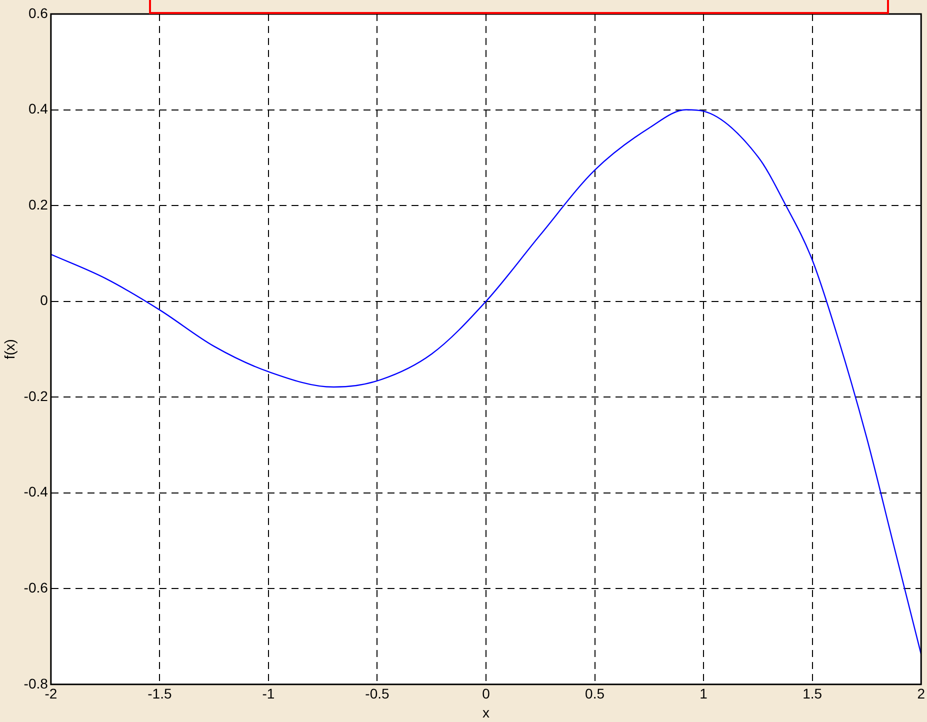 The image size is (927, 722). Describe the element at coordinates (486, 712) in the screenshot. I see `x-axis-title: x` at that location.